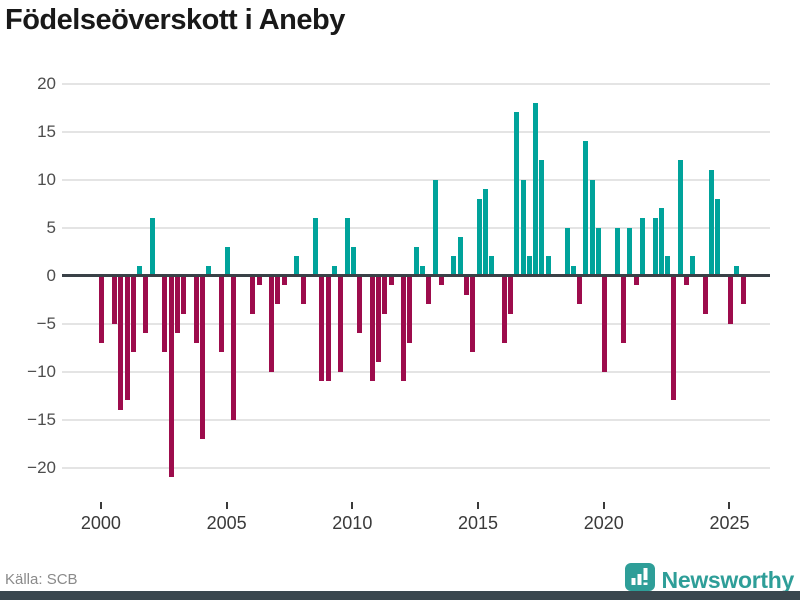 The height and width of the screenshot is (600, 800). What do you see at coordinates (598, 251) in the screenshot?
I see `bar-2019Q4` at bounding box center [598, 251].